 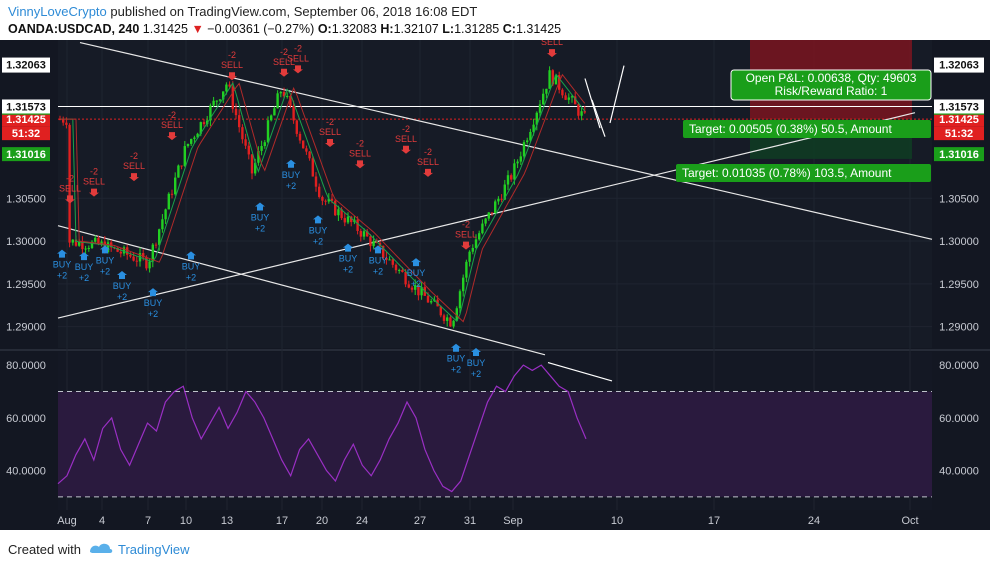 I want to click on countdown-label: 51:32, so click(x=959, y=134).